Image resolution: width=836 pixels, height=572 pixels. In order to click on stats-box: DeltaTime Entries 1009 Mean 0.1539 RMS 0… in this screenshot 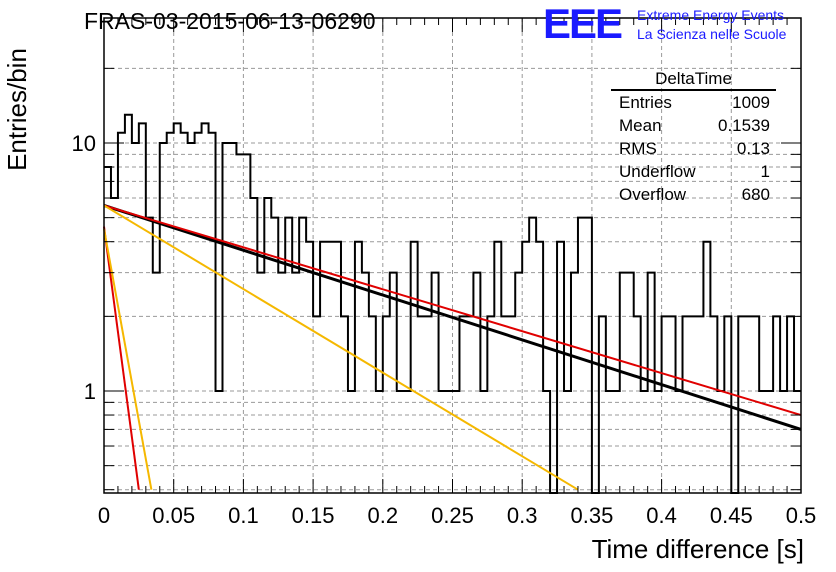, I will do `click(693, 137)`.